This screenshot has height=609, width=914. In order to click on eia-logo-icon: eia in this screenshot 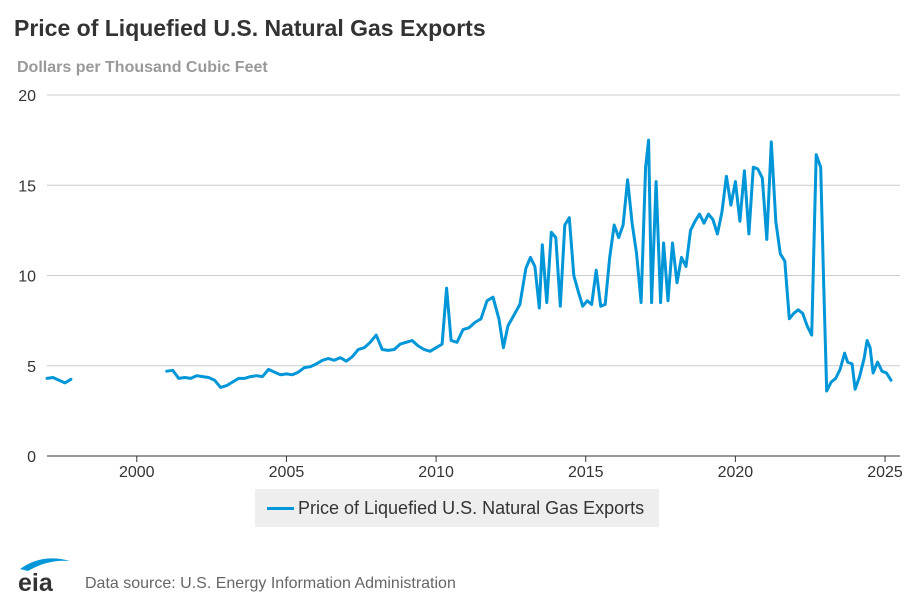, I will do `click(44, 577)`.